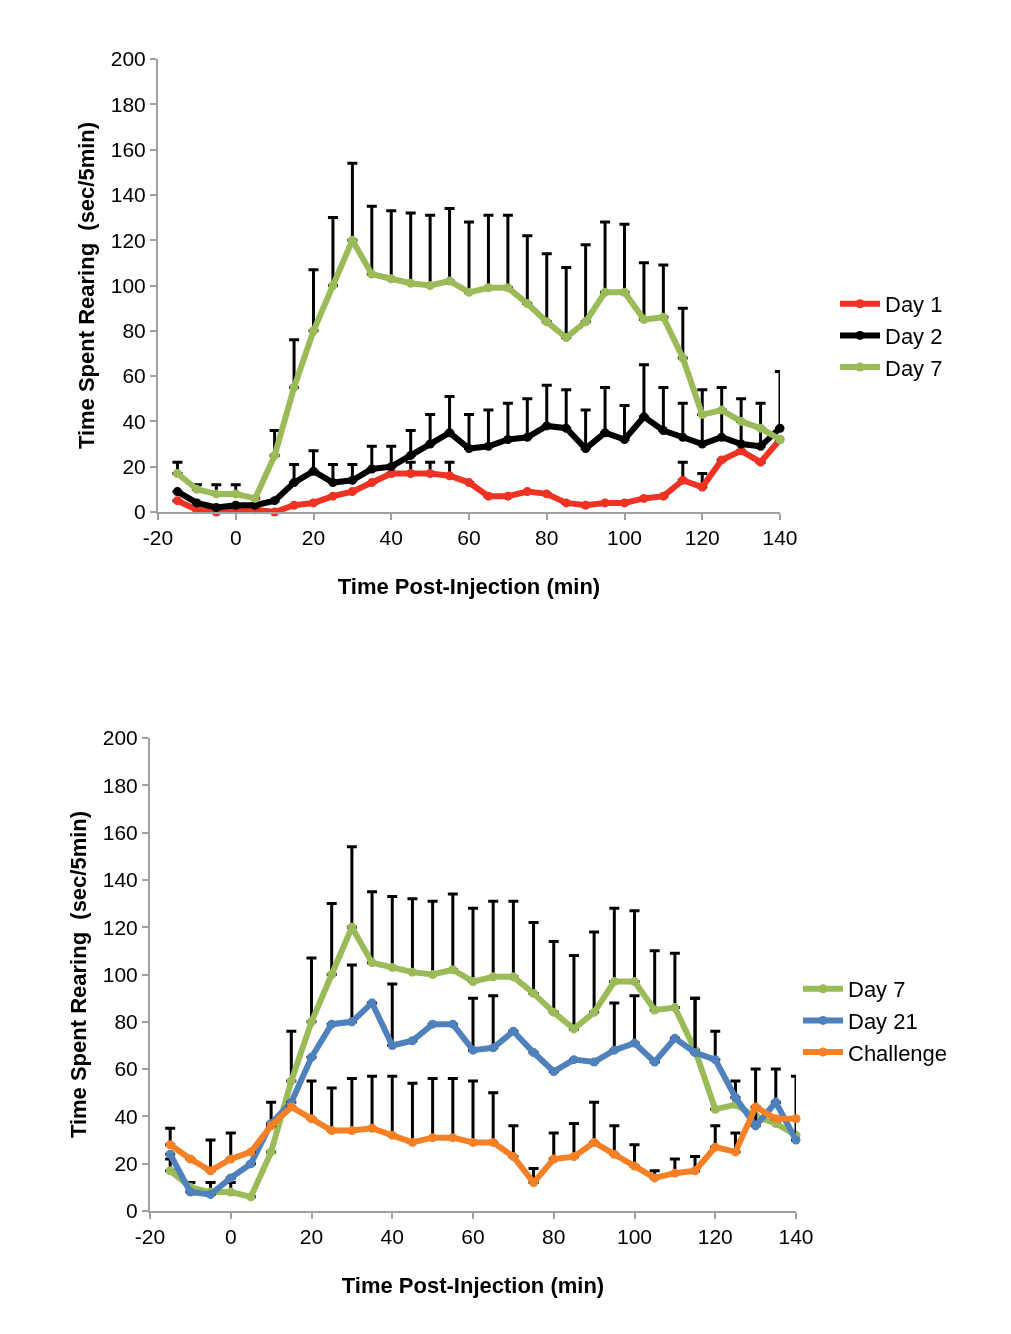 The width and height of the screenshot is (1011, 1334). What do you see at coordinates (914, 305) in the screenshot?
I see `legend-label: Day 1` at bounding box center [914, 305].